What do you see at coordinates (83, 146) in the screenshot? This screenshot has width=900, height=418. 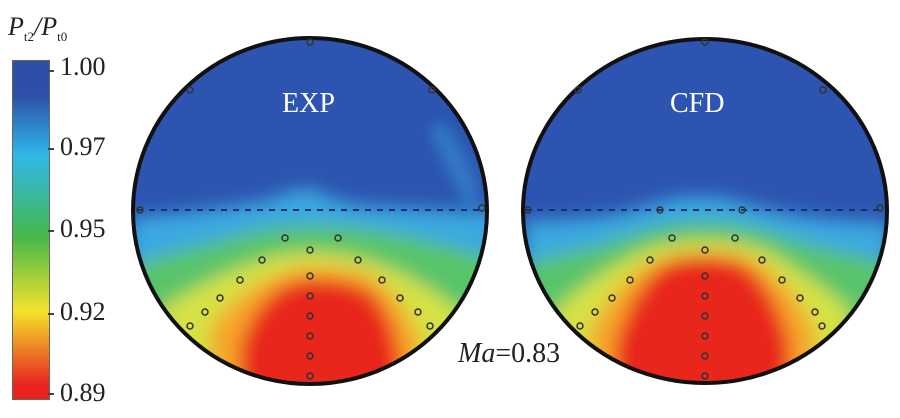 I see `colorbar-tick-label: 0.97` at bounding box center [83, 146].